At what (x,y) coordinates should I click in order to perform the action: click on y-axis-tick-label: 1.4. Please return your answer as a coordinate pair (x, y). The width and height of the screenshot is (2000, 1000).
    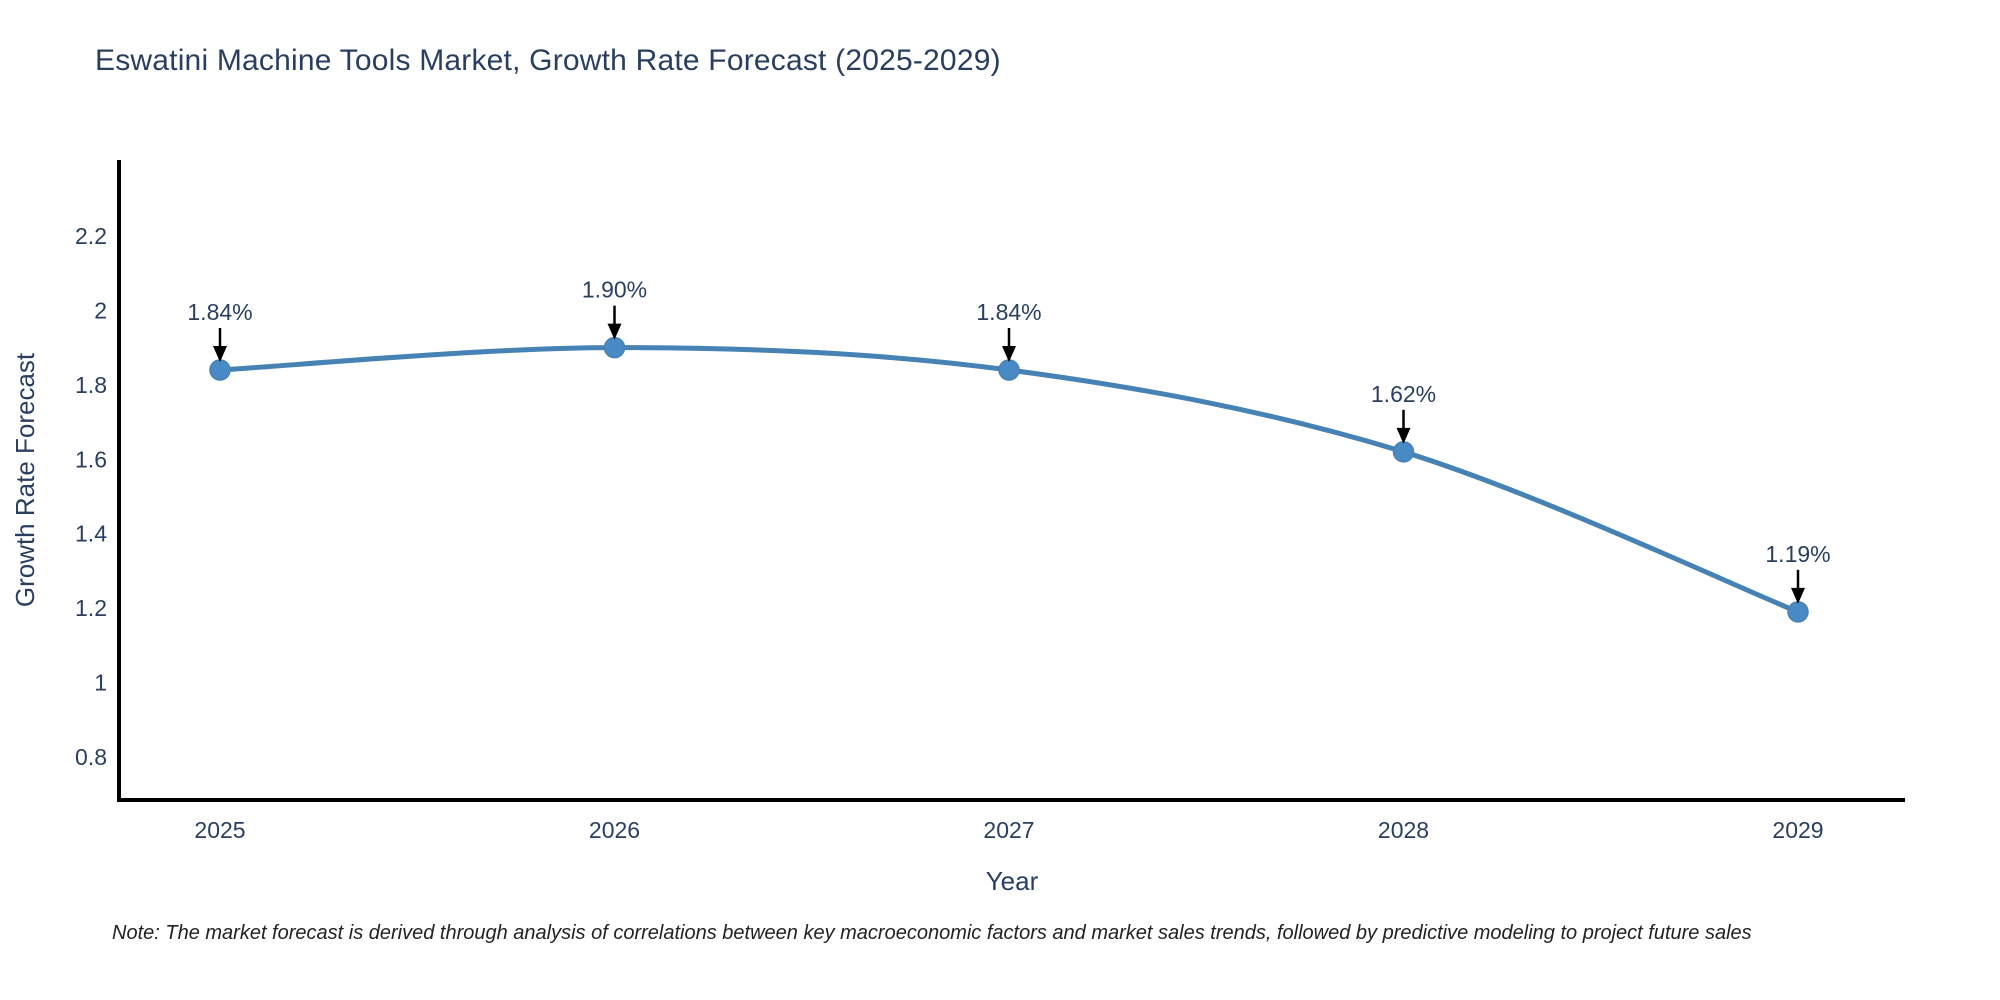
    Looking at the image, I should click on (91, 534).